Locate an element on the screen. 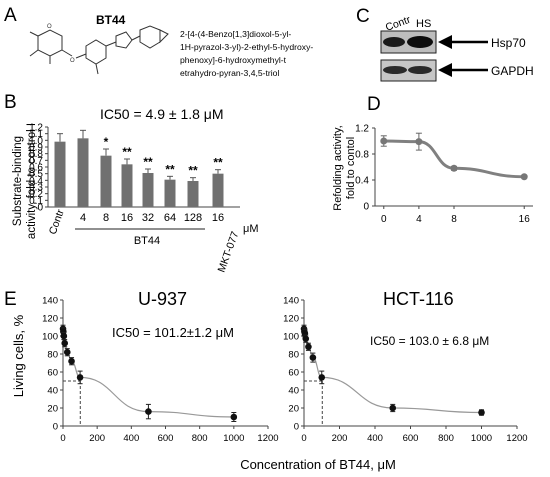  compound-name-line: etrahydro-pyran-3,4,5-triol is located at coordinates (229, 73).